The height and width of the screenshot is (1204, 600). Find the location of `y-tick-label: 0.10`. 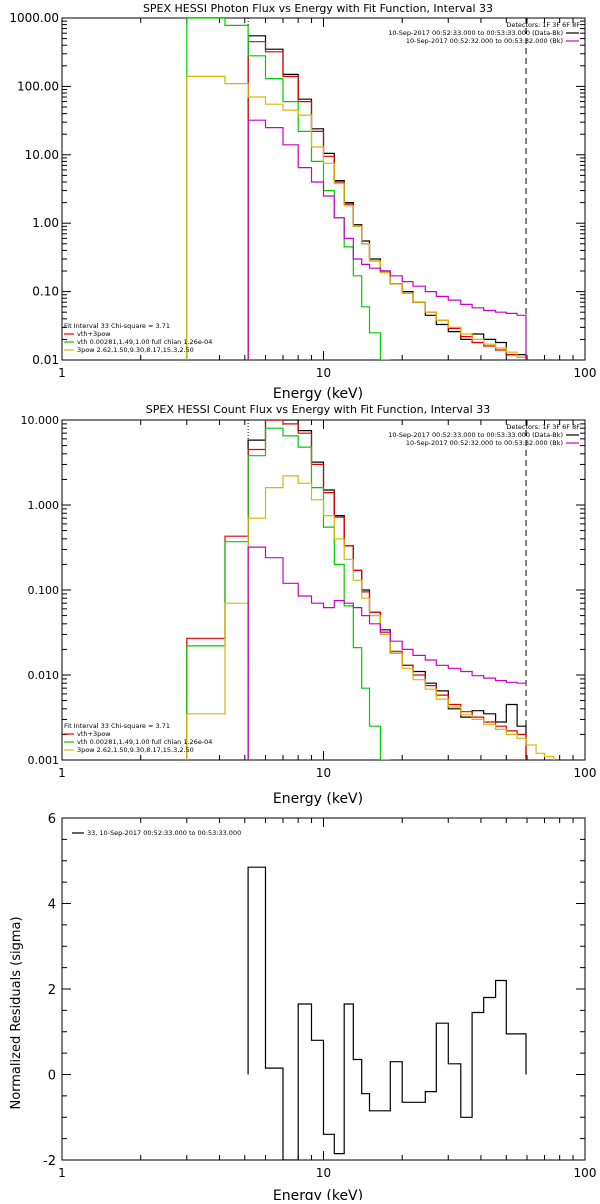

y-tick-label: 0.10 is located at coordinates (45, 292).